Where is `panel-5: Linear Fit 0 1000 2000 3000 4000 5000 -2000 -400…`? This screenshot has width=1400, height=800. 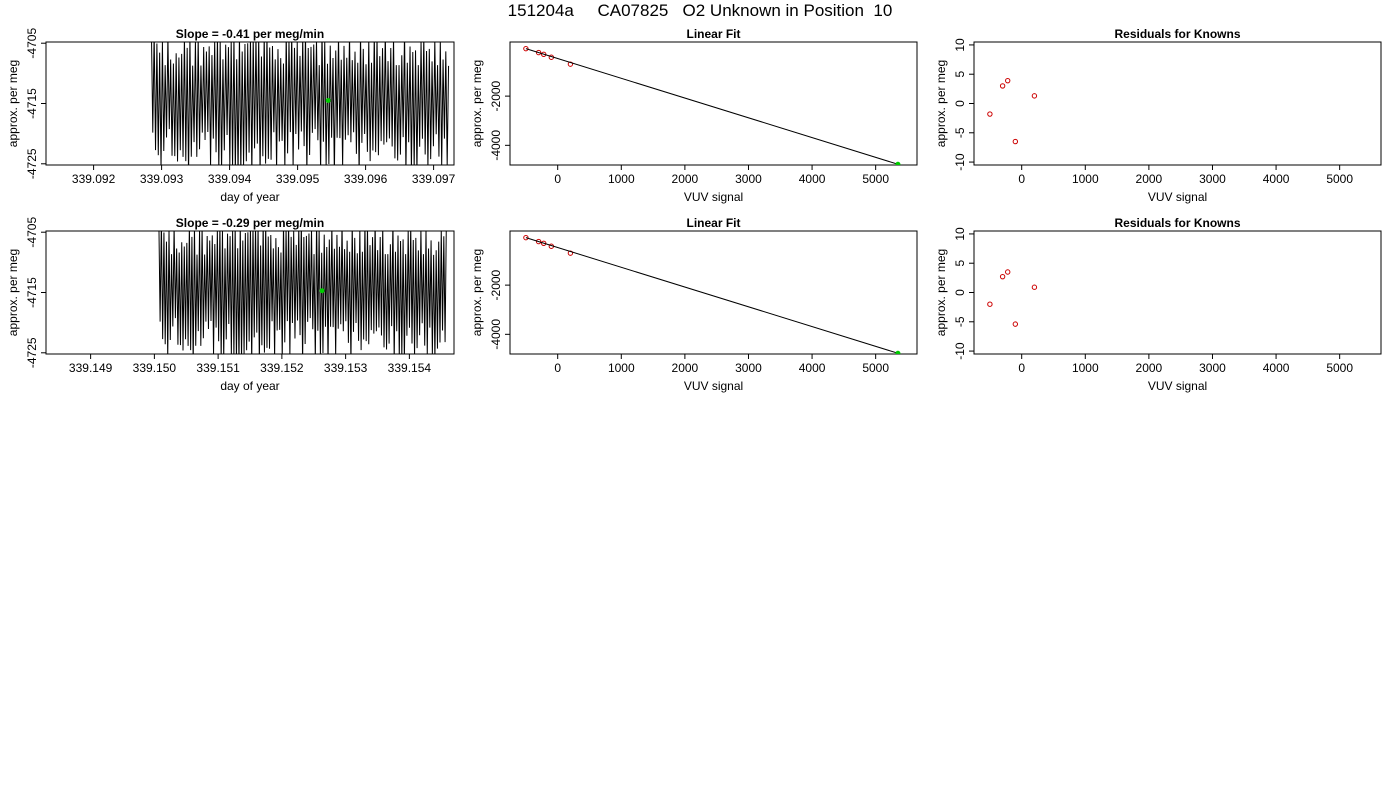 panel-5: Linear Fit 0 1000 2000 3000 4000 5000 -2000 -400… is located at coordinates (694, 304).